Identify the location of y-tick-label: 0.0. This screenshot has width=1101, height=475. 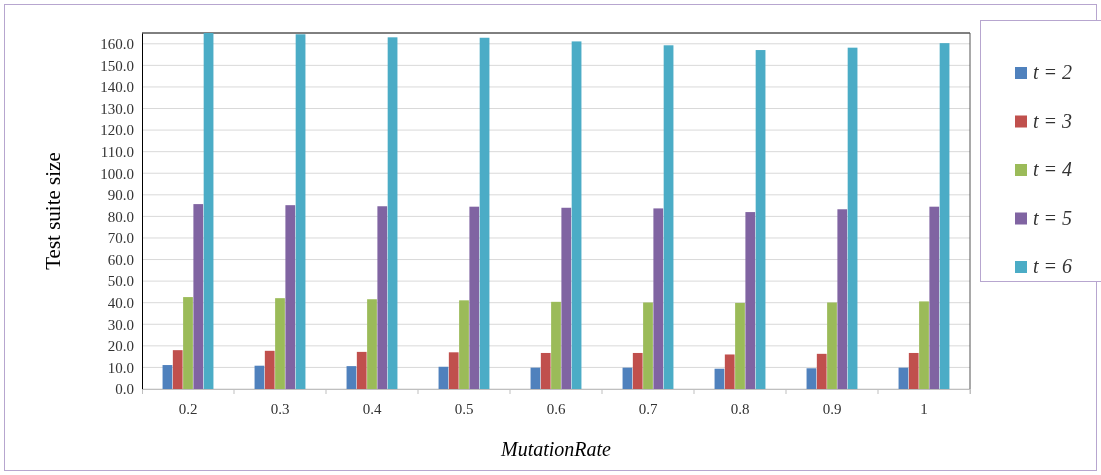
(124, 389).